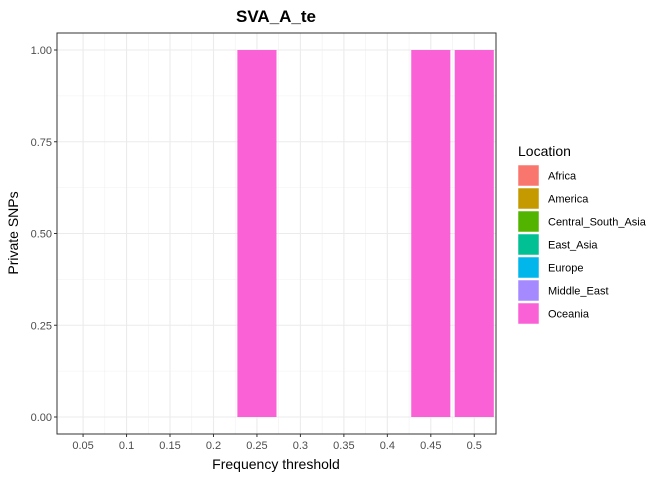 The width and height of the screenshot is (672, 480). What do you see at coordinates (578, 292) in the screenshot?
I see `legend-label: Middle_East` at bounding box center [578, 292].